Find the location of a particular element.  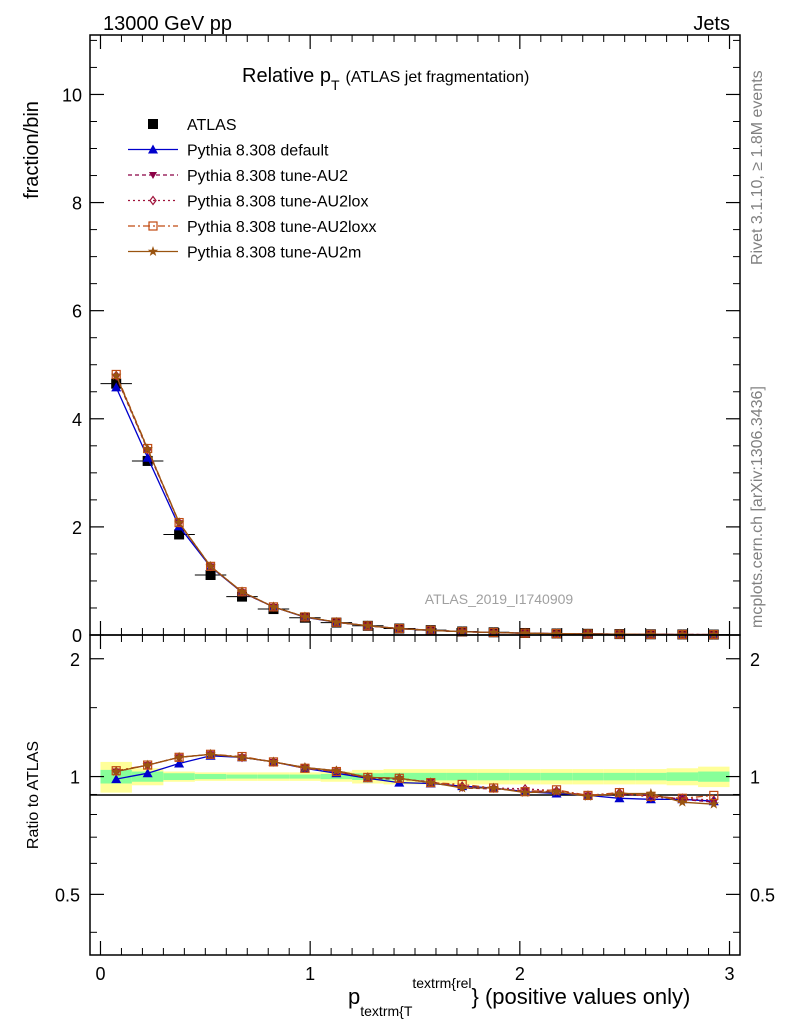

legend-entry-au2loxx: Pythia 8.308 tune-AU2loxx is located at coordinates (252, 227).